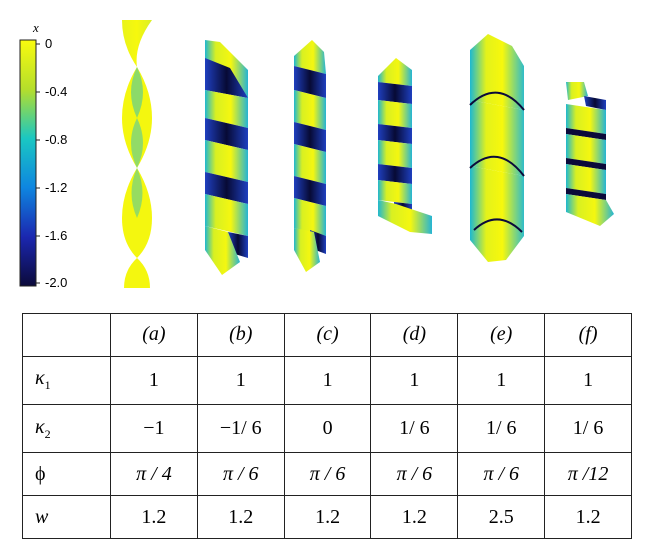  What do you see at coordinates (66, 517) in the screenshot?
I see `row-header-w: w` at bounding box center [66, 517].